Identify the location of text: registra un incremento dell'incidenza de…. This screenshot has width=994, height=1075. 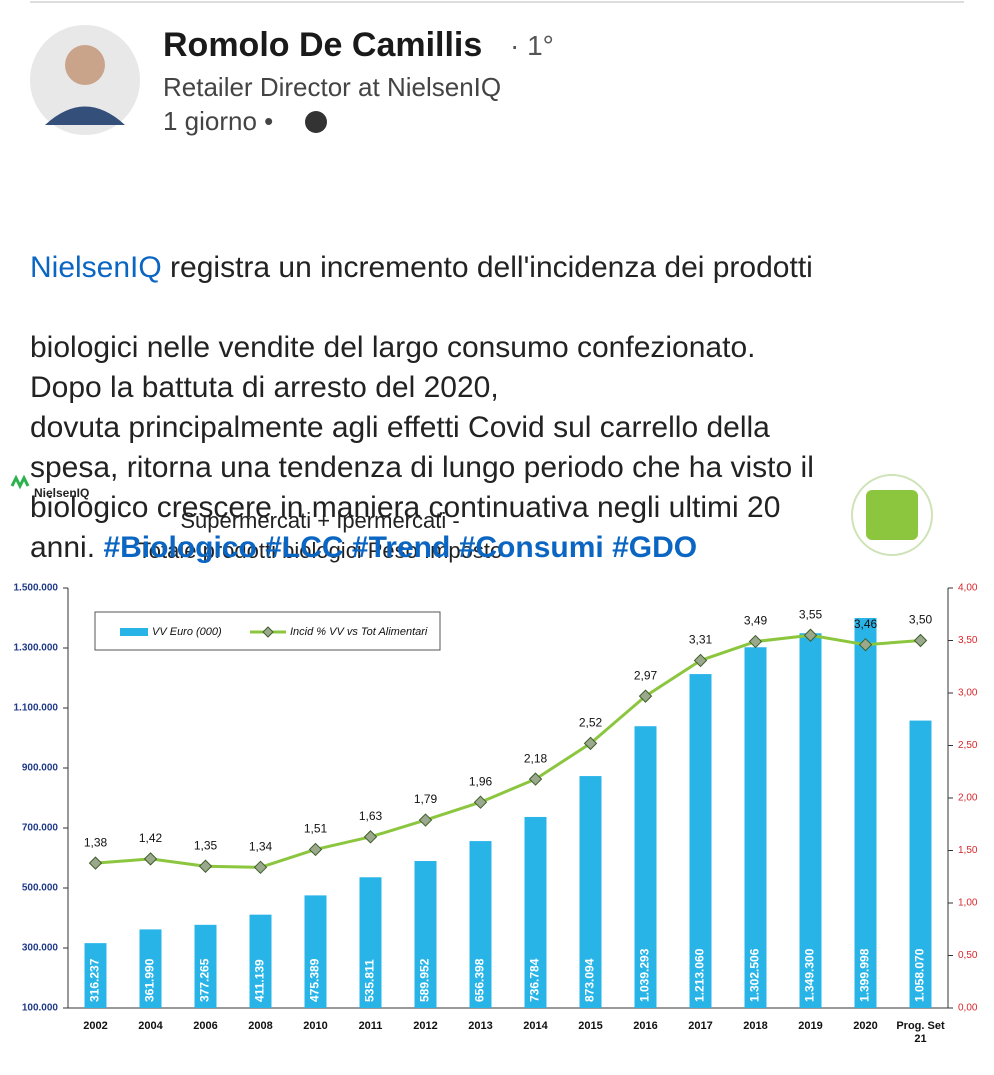
(487, 267).